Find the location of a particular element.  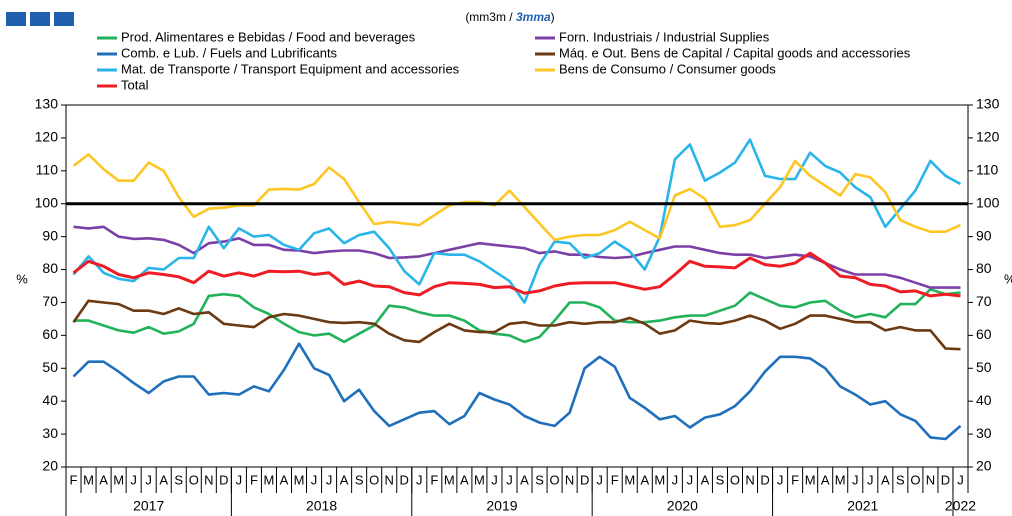

year-label: 2020 is located at coordinates (682, 506).